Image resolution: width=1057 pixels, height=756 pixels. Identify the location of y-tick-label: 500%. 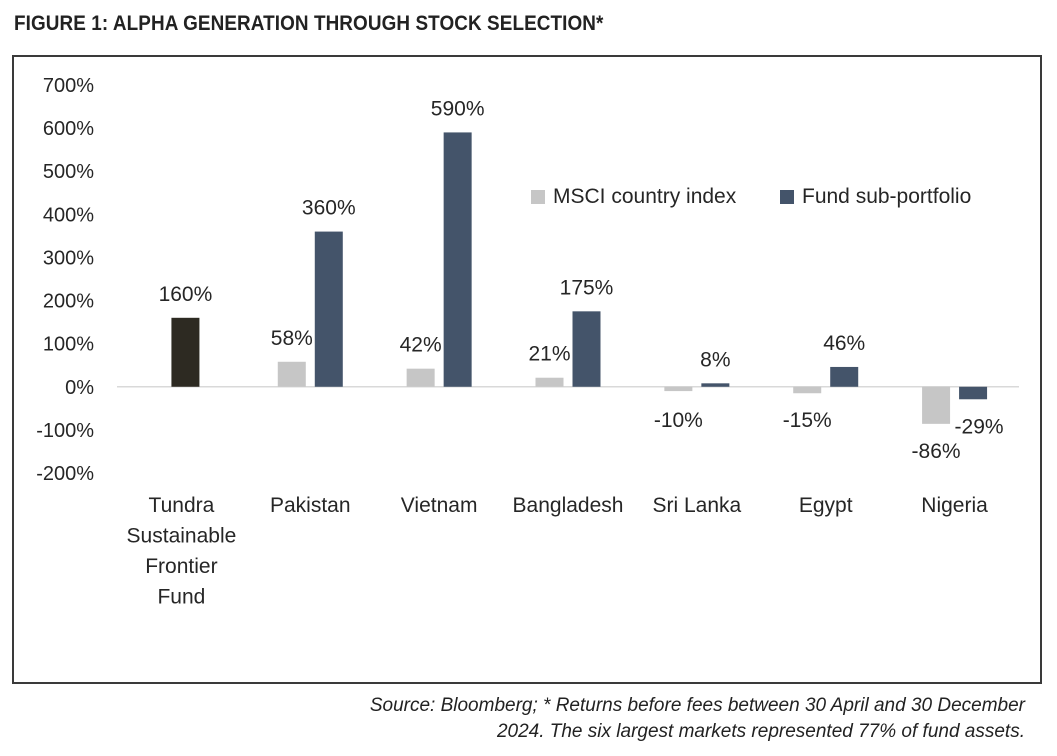
(68, 172).